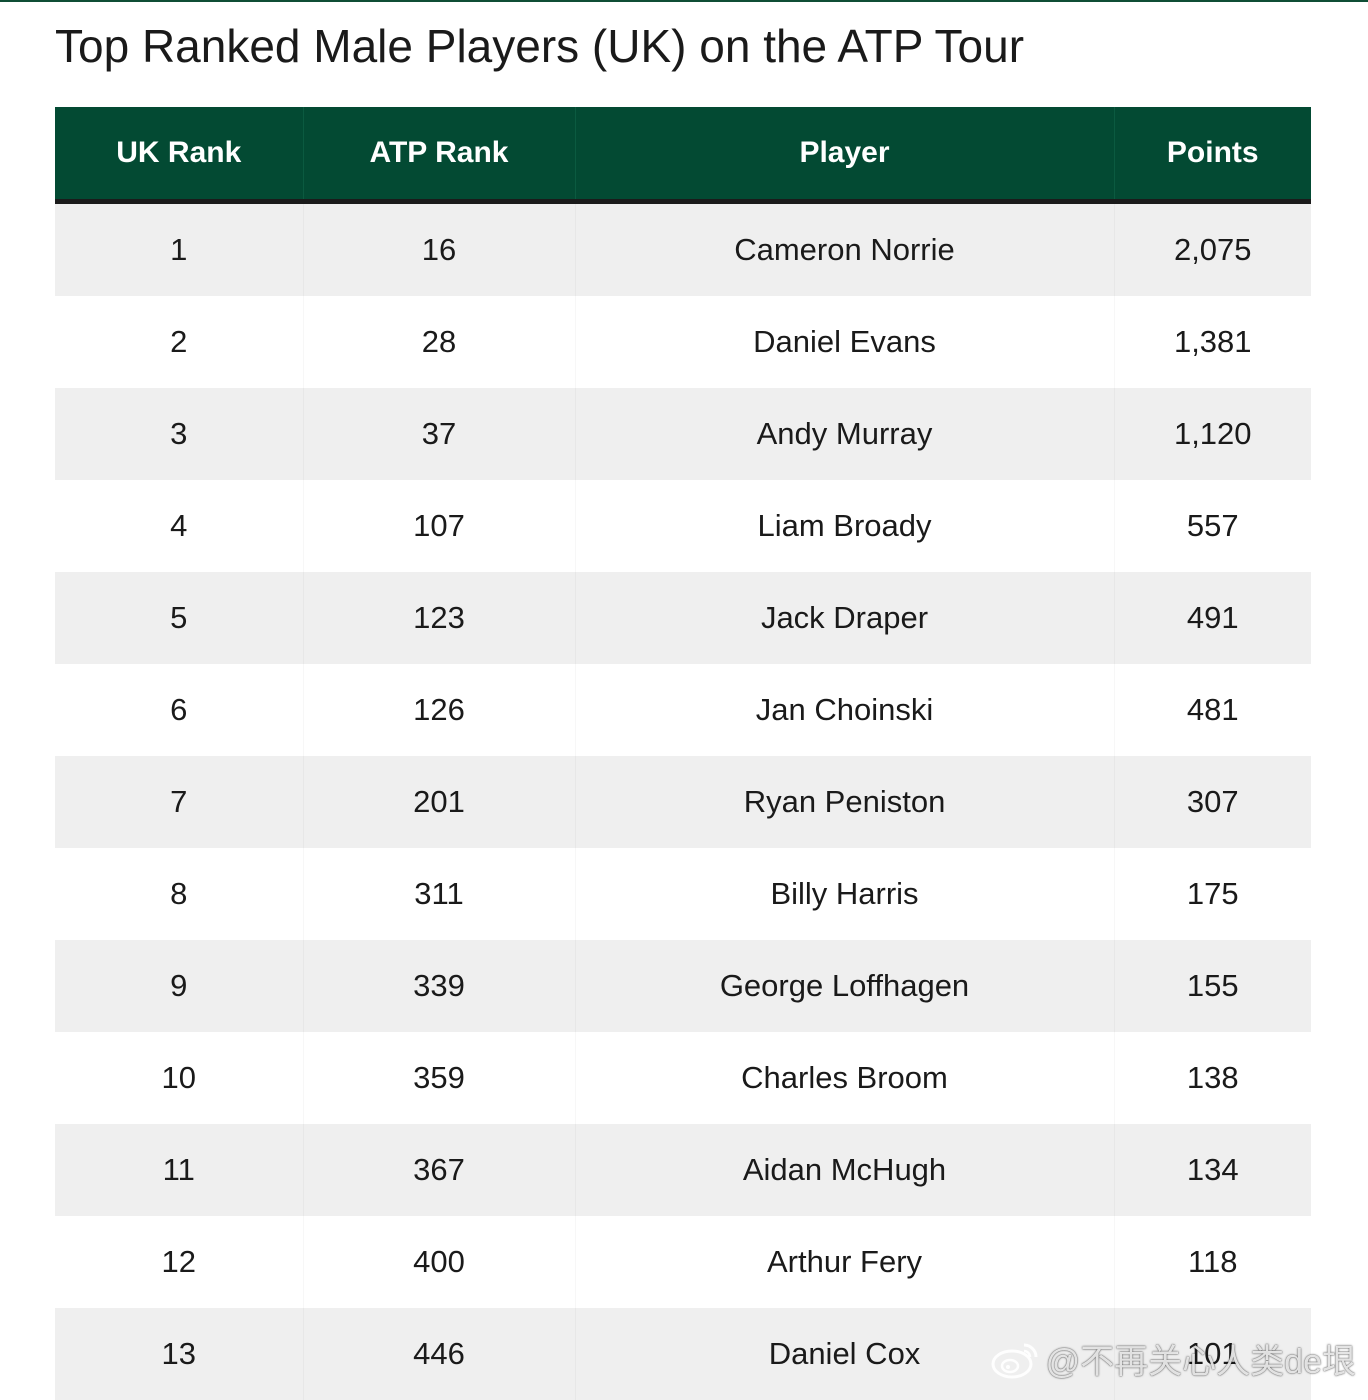 The image size is (1368, 1400). Describe the element at coordinates (439, 526) in the screenshot. I see `cell-atp-rank: 107` at that location.